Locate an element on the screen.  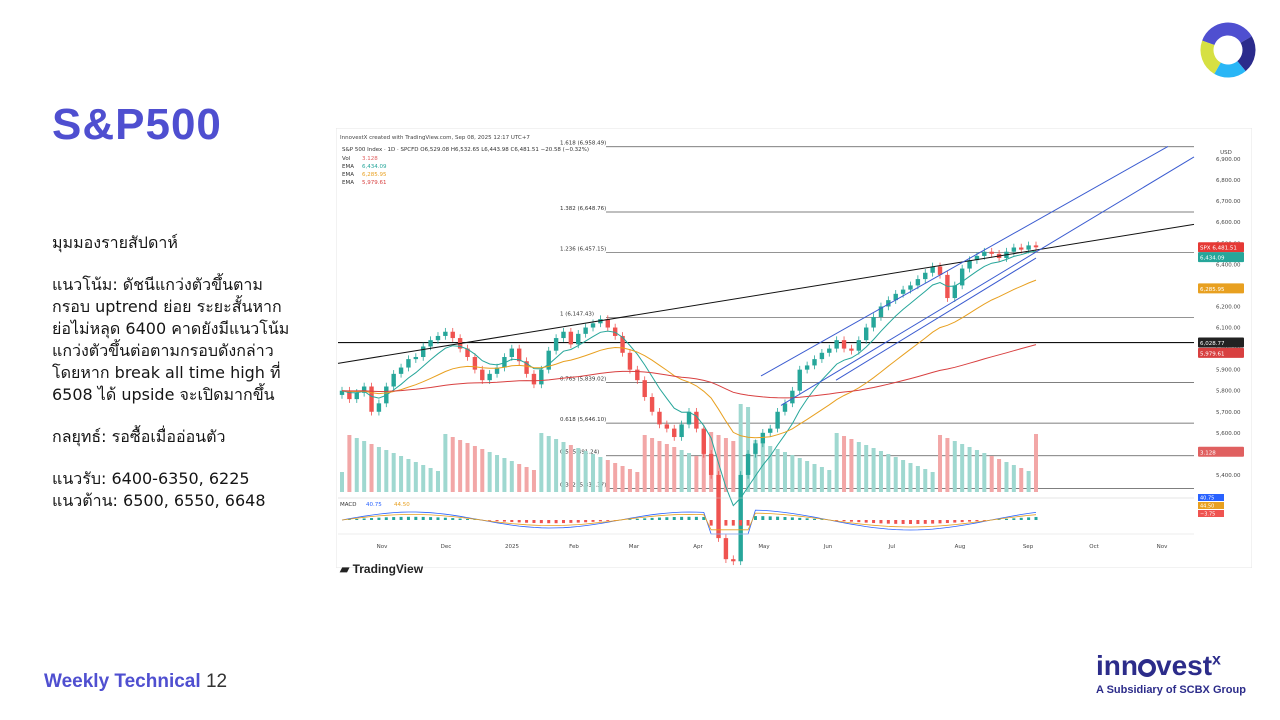
x-tick-label: Aug is located at coordinates (960, 547).